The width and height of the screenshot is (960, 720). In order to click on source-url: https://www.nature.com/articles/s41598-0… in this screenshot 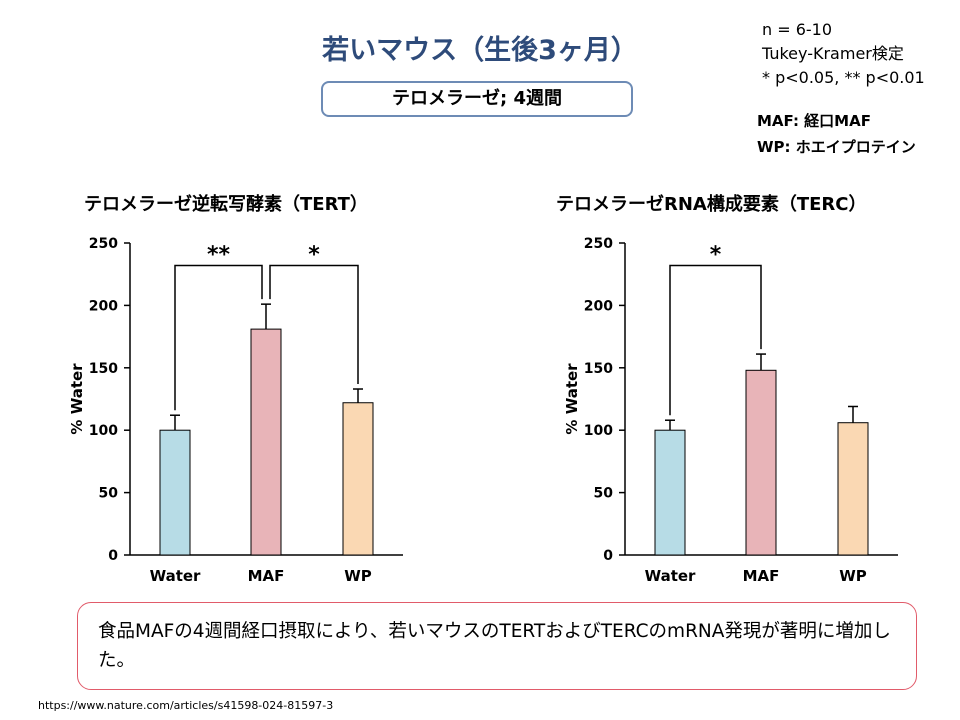, I will do `click(186, 705)`.